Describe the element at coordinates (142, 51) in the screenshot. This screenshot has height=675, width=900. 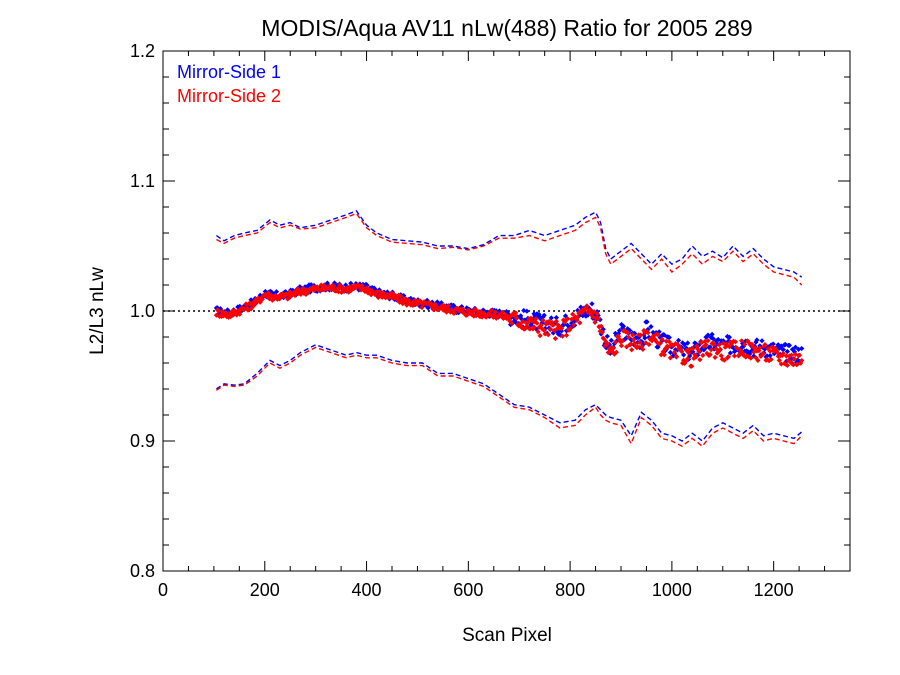
I see `y-tick-label: 1.2` at that location.